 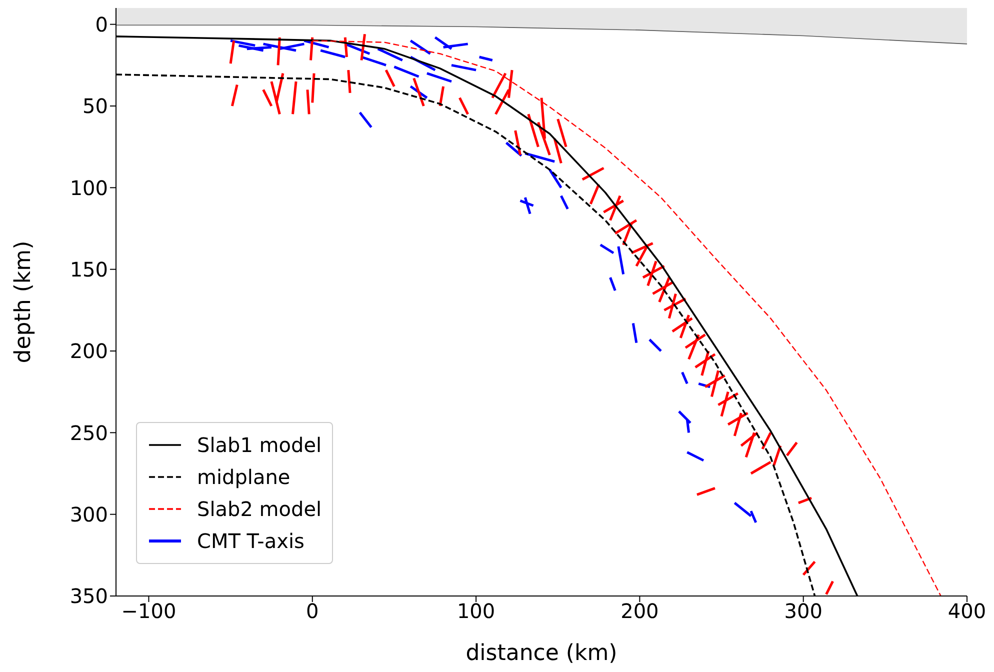 What do you see at coordinates (639, 611) in the screenshot?
I see `x-tick-label: 200` at bounding box center [639, 611].